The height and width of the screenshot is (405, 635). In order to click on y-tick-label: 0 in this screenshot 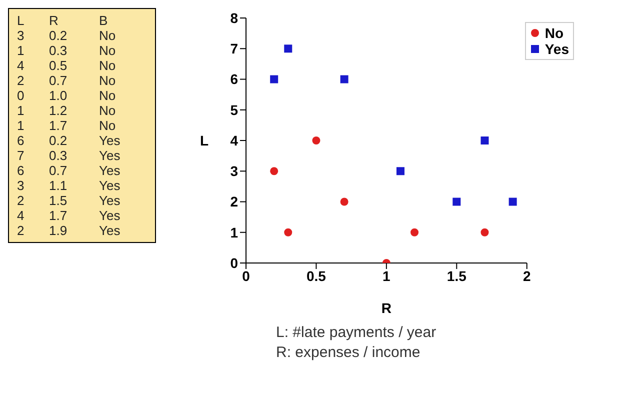, I will do `click(234, 262)`.